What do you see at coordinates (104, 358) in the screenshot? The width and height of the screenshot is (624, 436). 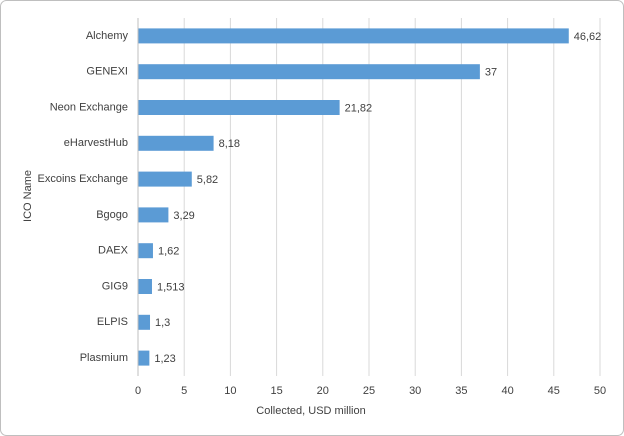 I see `y-tick-label: Plasmium` at bounding box center [104, 358].